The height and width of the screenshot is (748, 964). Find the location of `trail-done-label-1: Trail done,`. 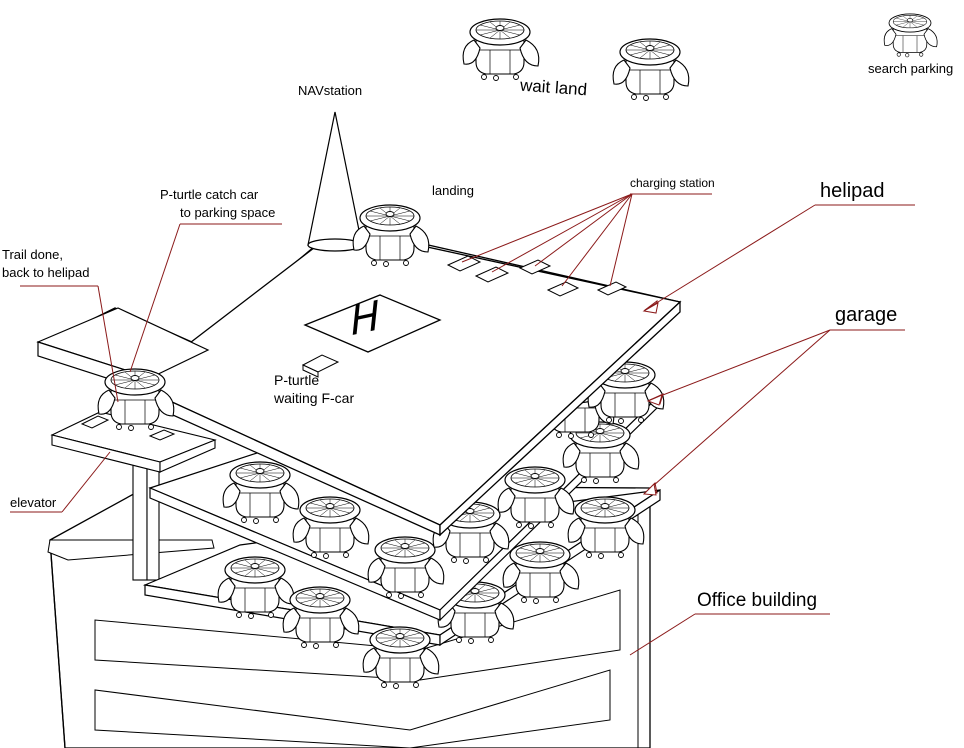

trail-done-label-1: Trail done, is located at coordinates (32, 254).